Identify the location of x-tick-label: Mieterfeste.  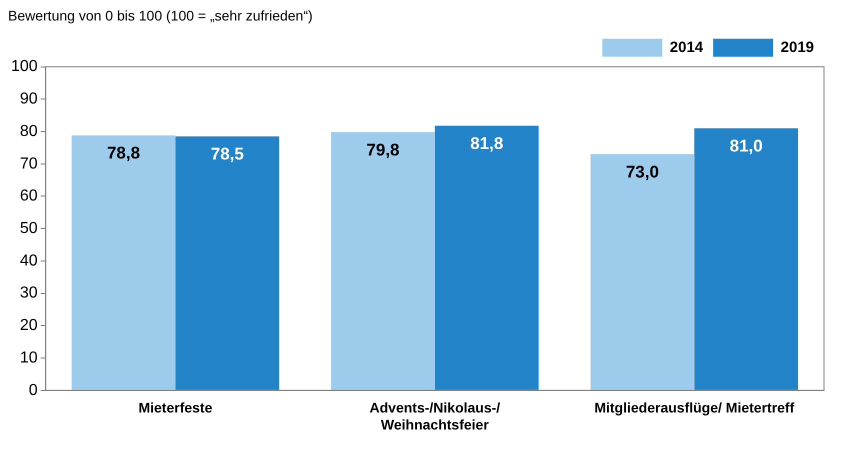
(175, 408).